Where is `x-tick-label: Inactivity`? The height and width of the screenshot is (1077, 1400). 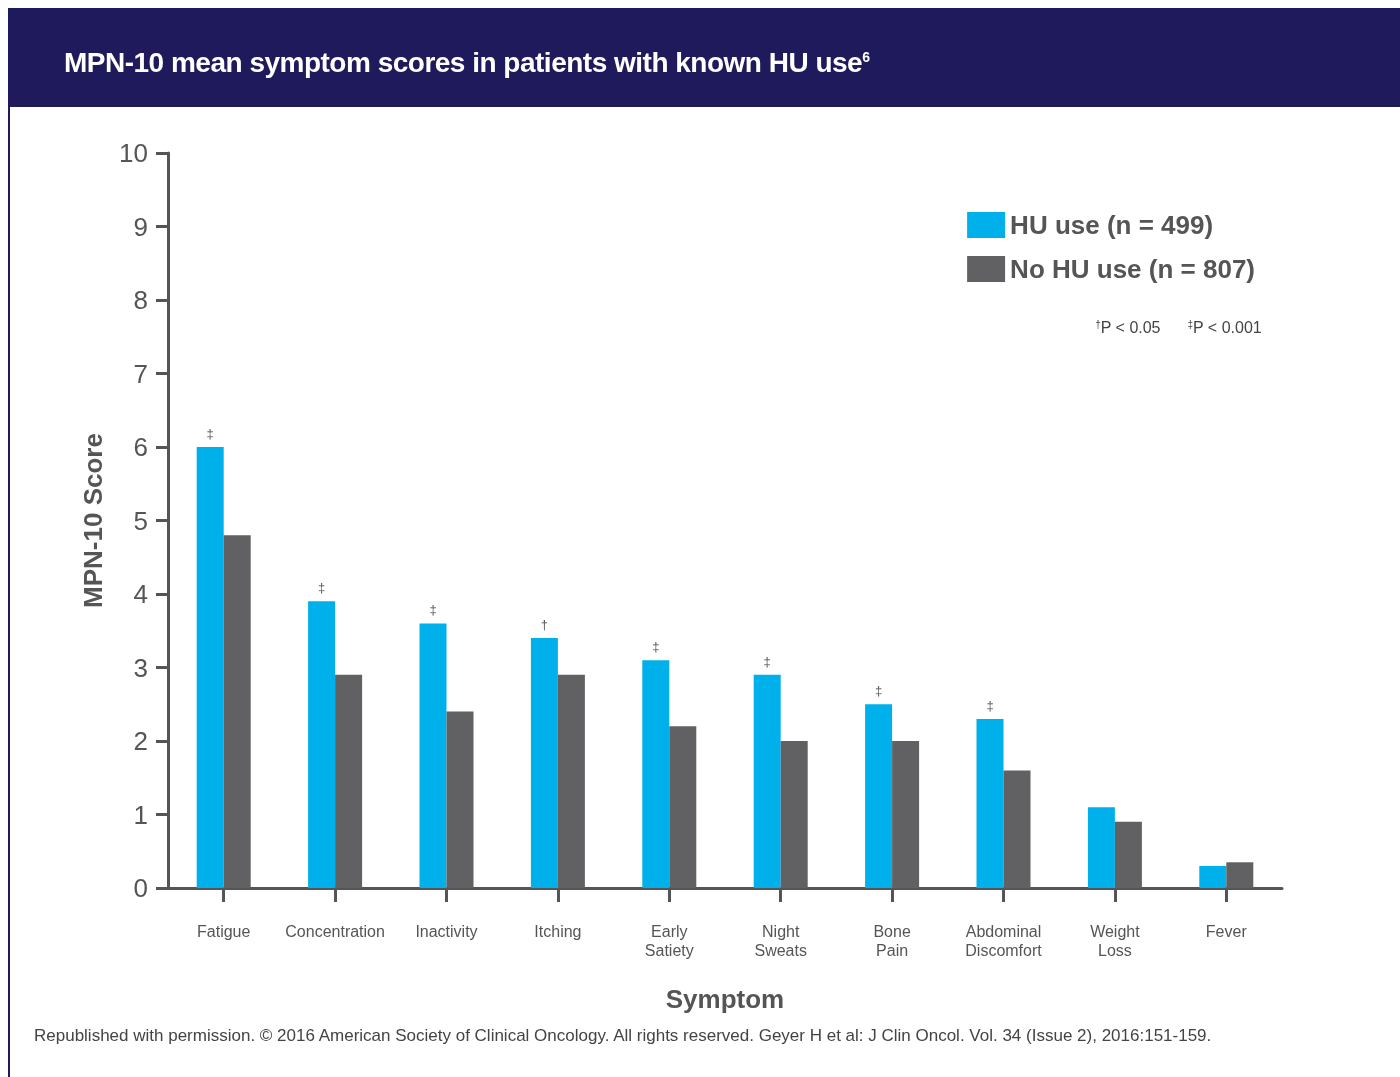 x-tick-label: Inactivity is located at coordinates (446, 931).